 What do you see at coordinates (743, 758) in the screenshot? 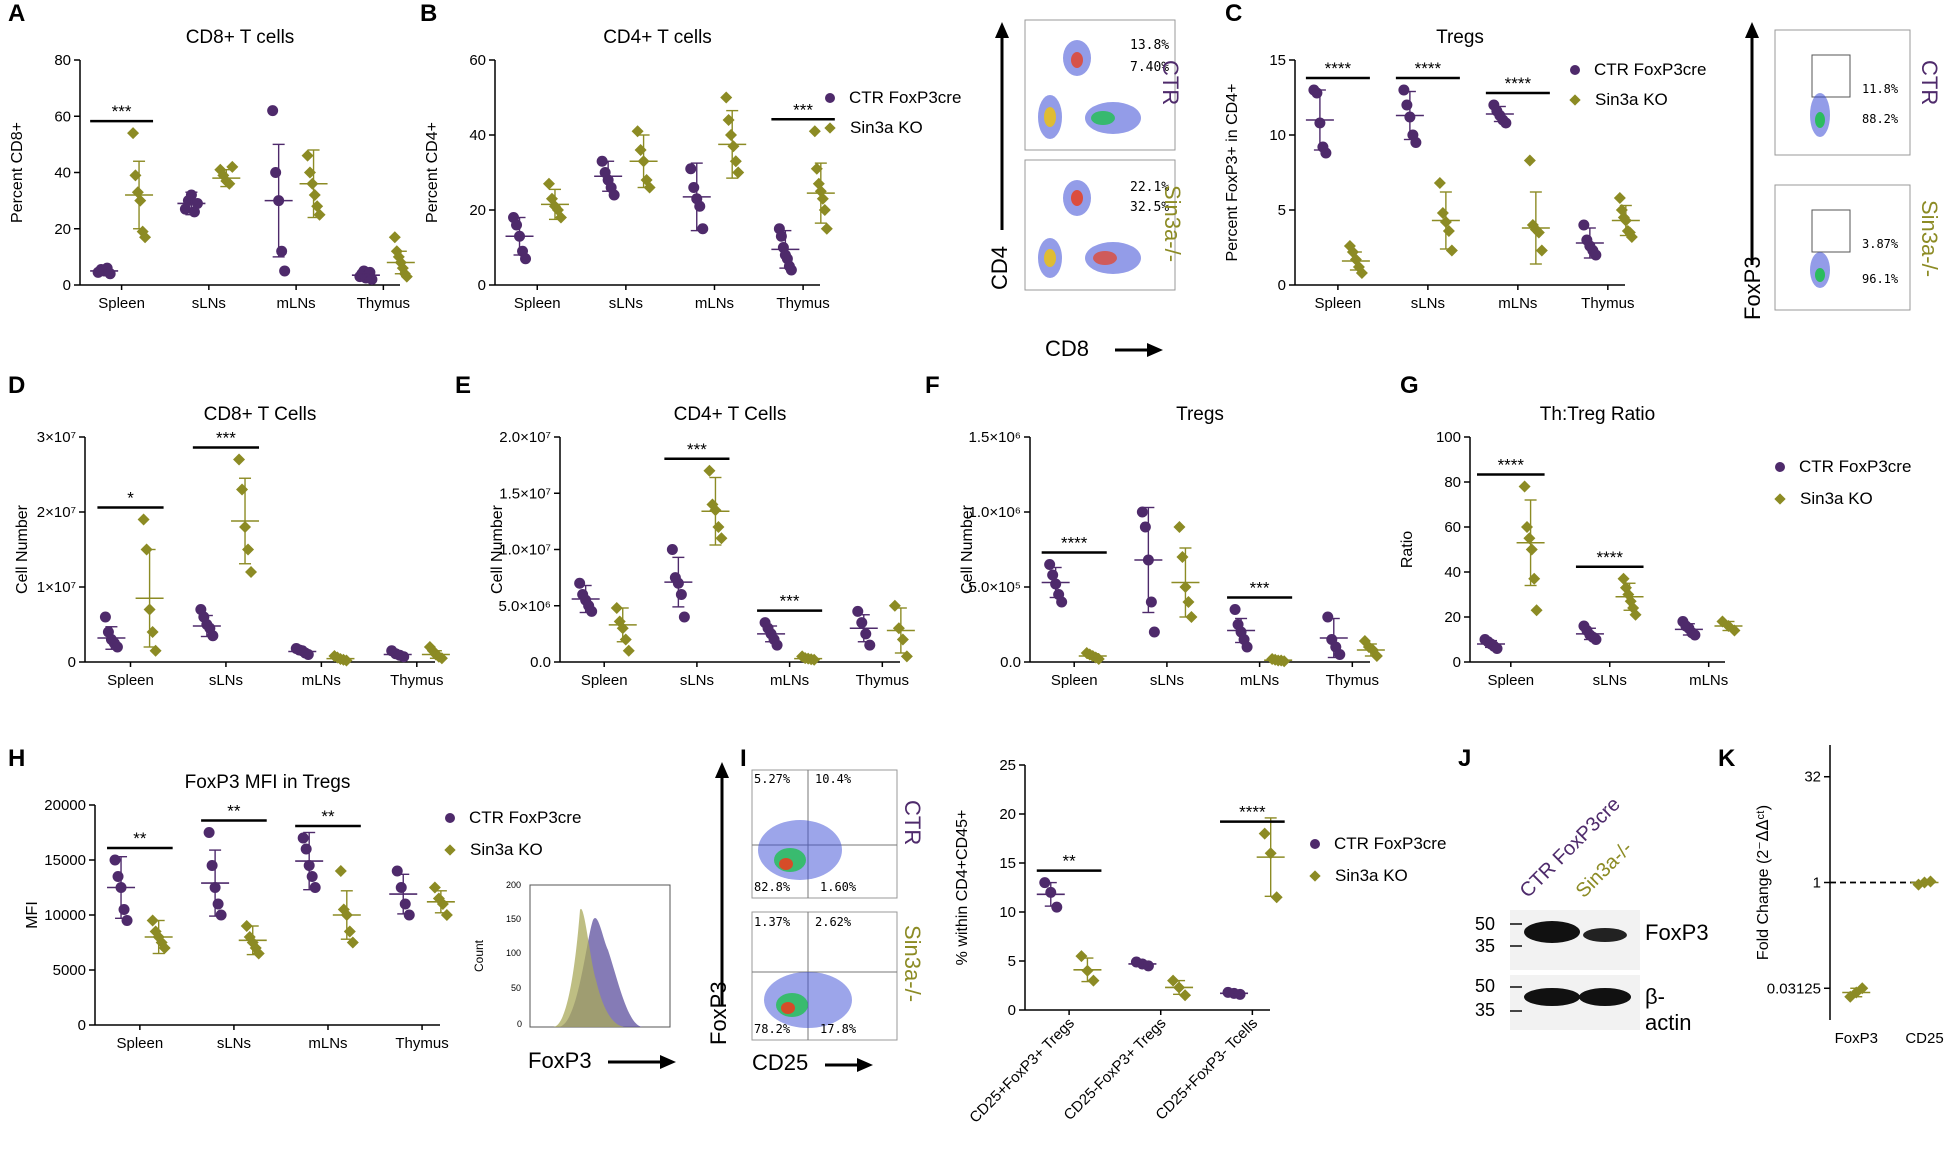
I see `panel-letter-i: I` at bounding box center [743, 758].